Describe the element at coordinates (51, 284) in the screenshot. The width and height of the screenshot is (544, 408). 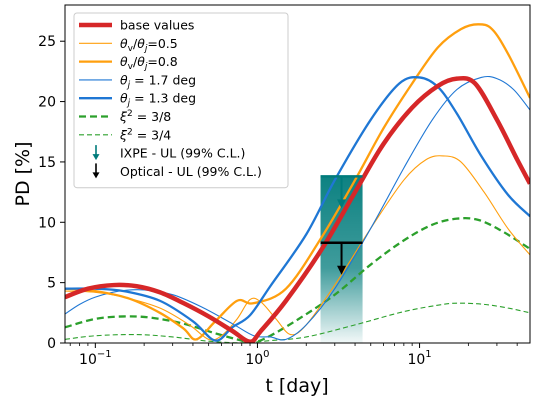
I see `y-tick-label: 5` at that location.